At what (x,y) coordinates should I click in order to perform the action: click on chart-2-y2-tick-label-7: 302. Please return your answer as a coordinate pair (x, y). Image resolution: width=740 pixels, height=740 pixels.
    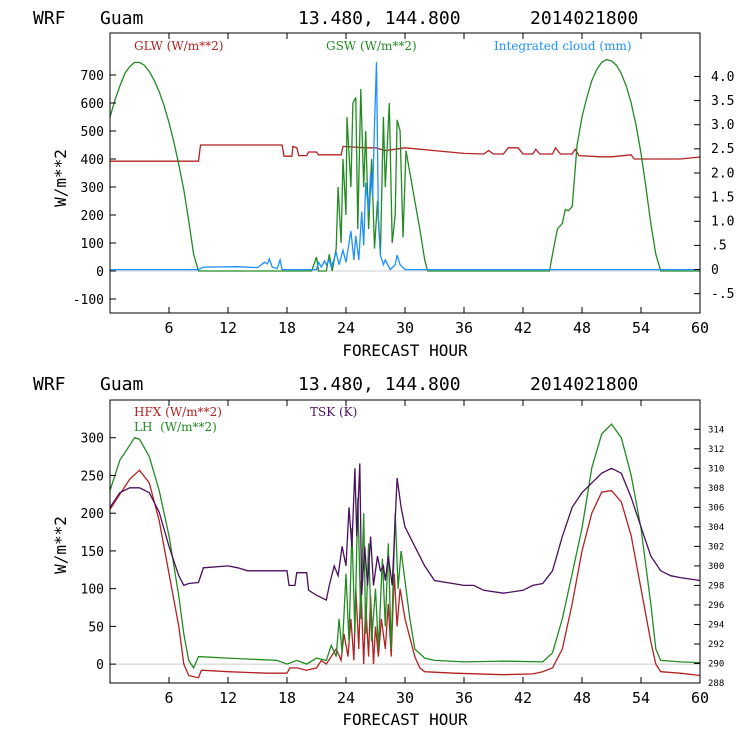
    Looking at the image, I should click on (716, 547).